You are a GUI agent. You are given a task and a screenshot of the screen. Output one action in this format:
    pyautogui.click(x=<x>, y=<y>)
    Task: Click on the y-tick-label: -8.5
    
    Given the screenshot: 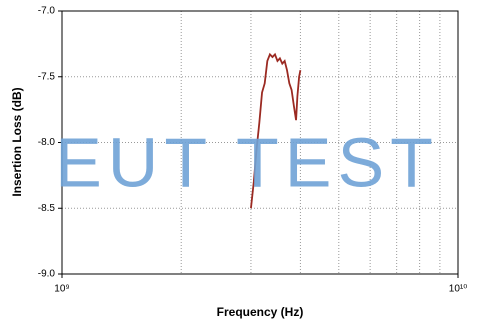 What is the action you would take?
    pyautogui.click(x=47, y=208)
    